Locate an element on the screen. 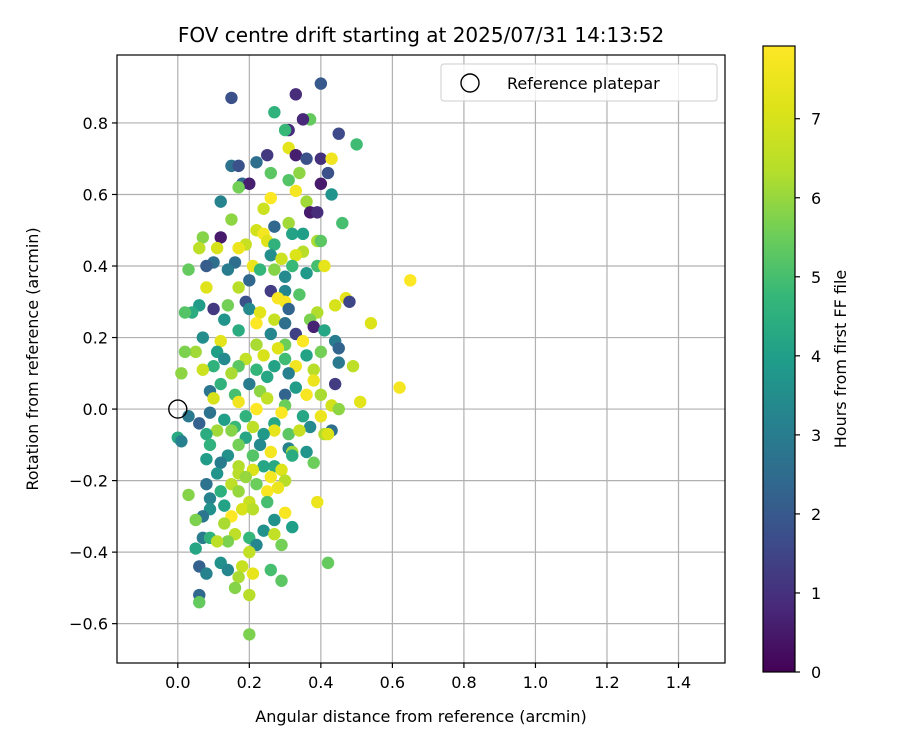  legend-box is located at coordinates (579, 82).